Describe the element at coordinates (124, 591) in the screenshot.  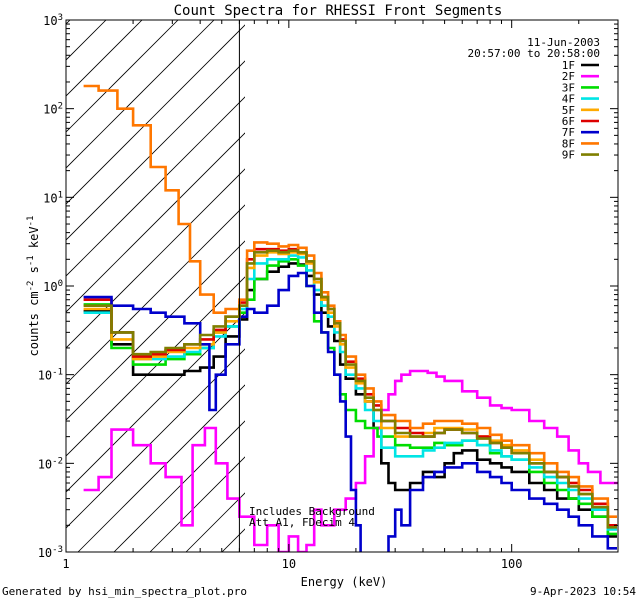
I see `footer-generated-by: Generated by hsi_min_spectra_plot.pro` at that location.